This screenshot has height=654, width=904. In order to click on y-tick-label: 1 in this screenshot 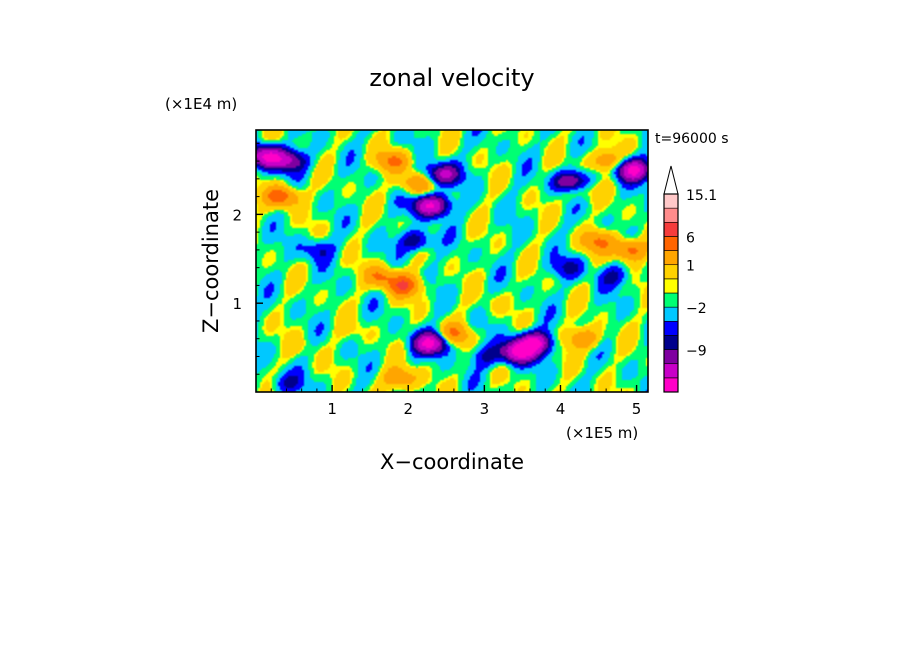, I will do `click(237, 304)`.